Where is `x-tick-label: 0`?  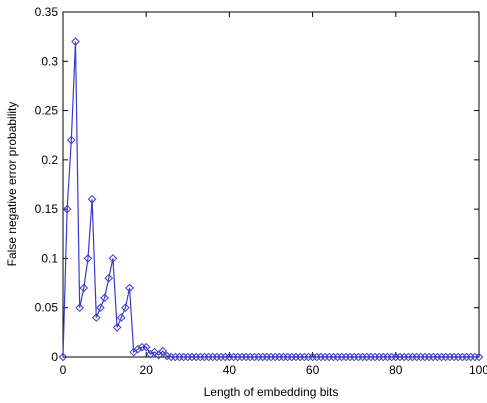
x-tick-label: 0 is located at coordinates (63, 370).